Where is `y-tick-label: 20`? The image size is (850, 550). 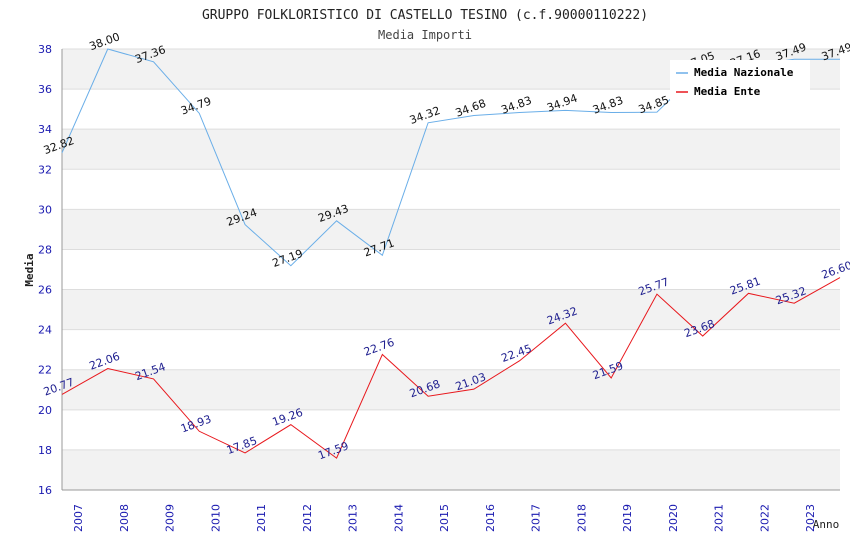
y-tick-label: 20 is located at coordinates (45, 410).